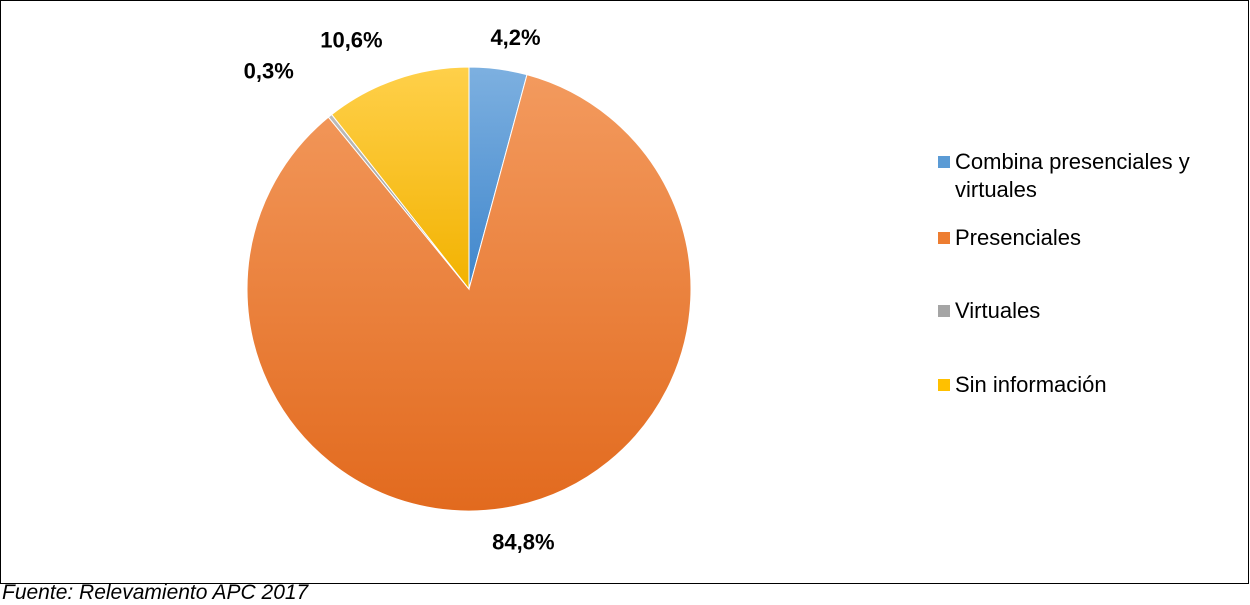 The image size is (1250, 605). What do you see at coordinates (269, 71) in the screenshot?
I see `data-label-virtuales: 0,3%` at bounding box center [269, 71].